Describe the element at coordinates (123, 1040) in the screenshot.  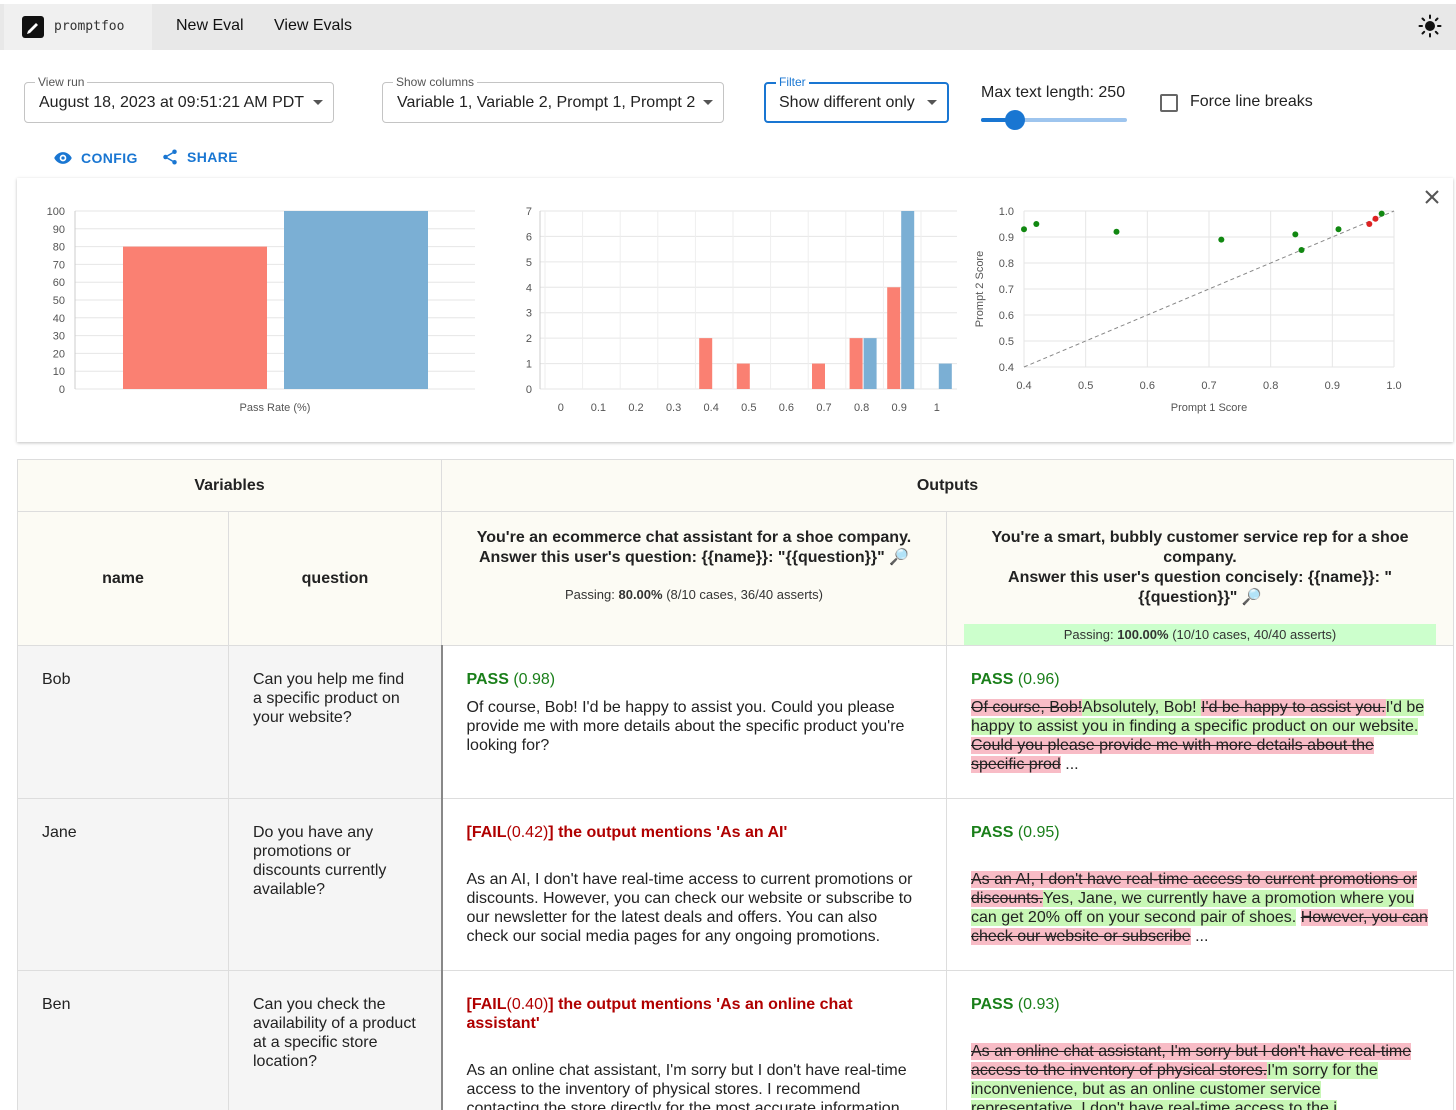
I see `cell-name: Ben` at that location.